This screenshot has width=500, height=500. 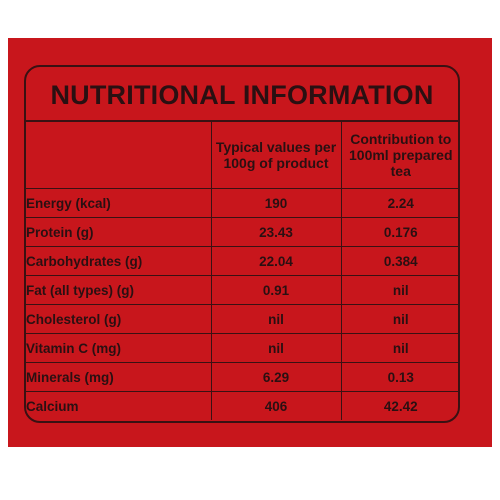 I want to click on table-row: Energy (kcal) 190 2.24, so click(x=242, y=203).